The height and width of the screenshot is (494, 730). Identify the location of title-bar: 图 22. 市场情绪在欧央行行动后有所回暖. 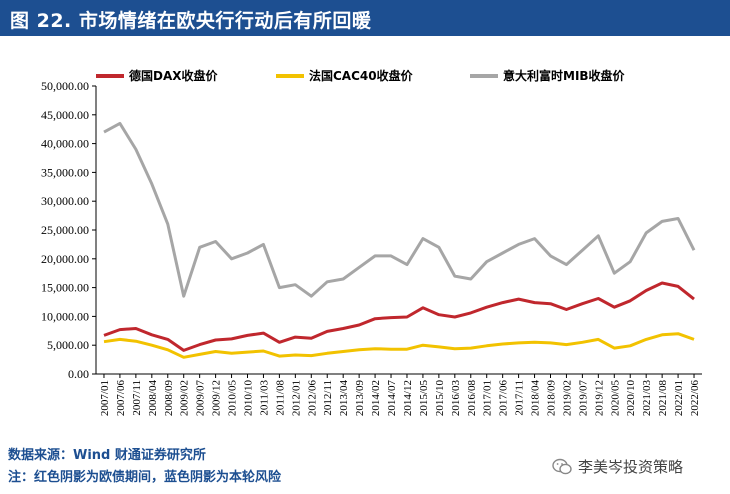
(365, 18).